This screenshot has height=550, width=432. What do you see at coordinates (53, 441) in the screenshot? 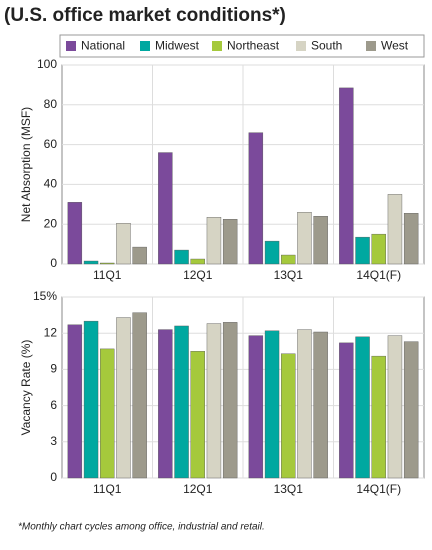
I see `y-tick-label: 3` at bounding box center [53, 441].